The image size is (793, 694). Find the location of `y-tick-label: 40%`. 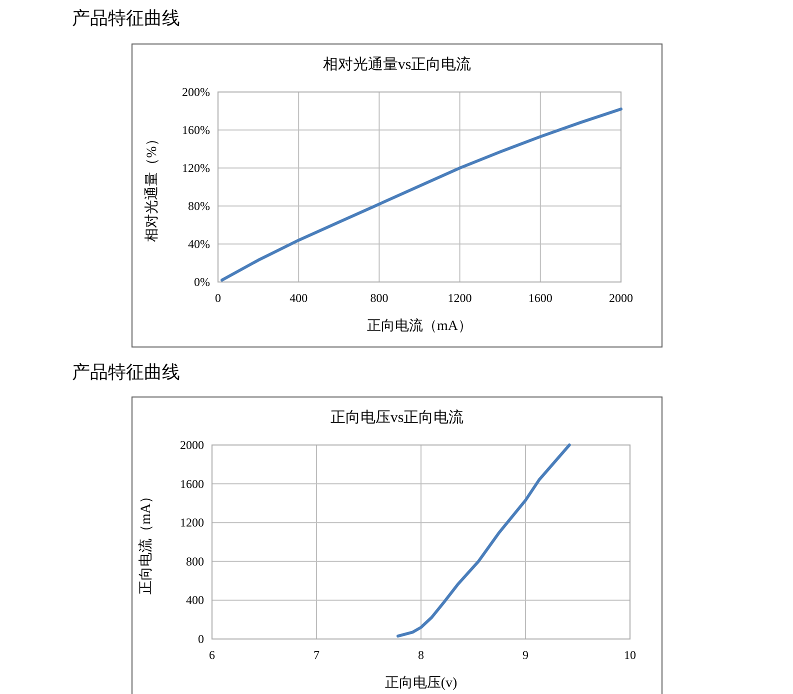

y-tick-label: 40% is located at coordinates (199, 244).